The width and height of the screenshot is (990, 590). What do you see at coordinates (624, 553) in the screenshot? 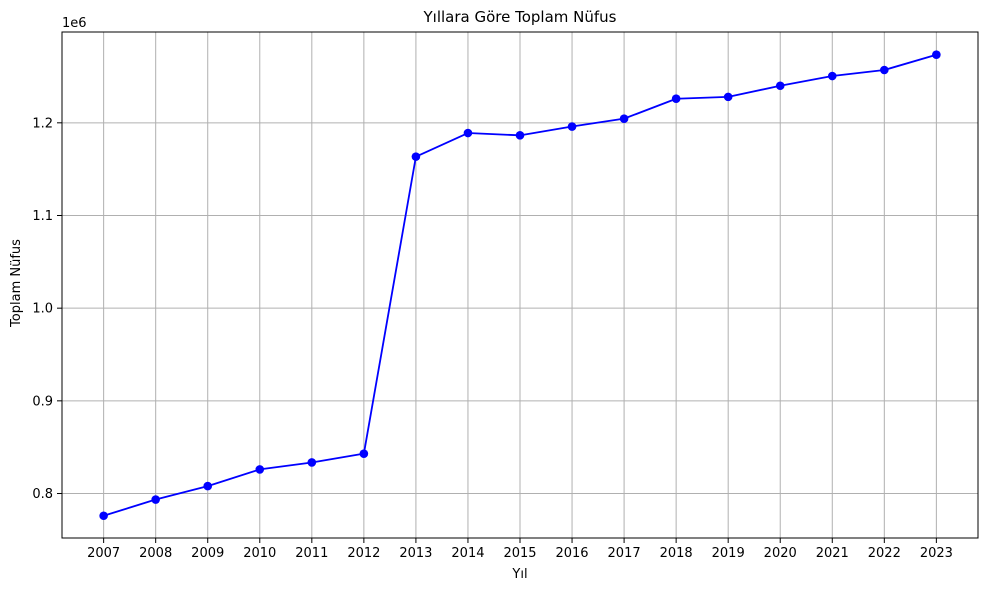
I see `x-tick-label: 2017` at bounding box center [624, 553].